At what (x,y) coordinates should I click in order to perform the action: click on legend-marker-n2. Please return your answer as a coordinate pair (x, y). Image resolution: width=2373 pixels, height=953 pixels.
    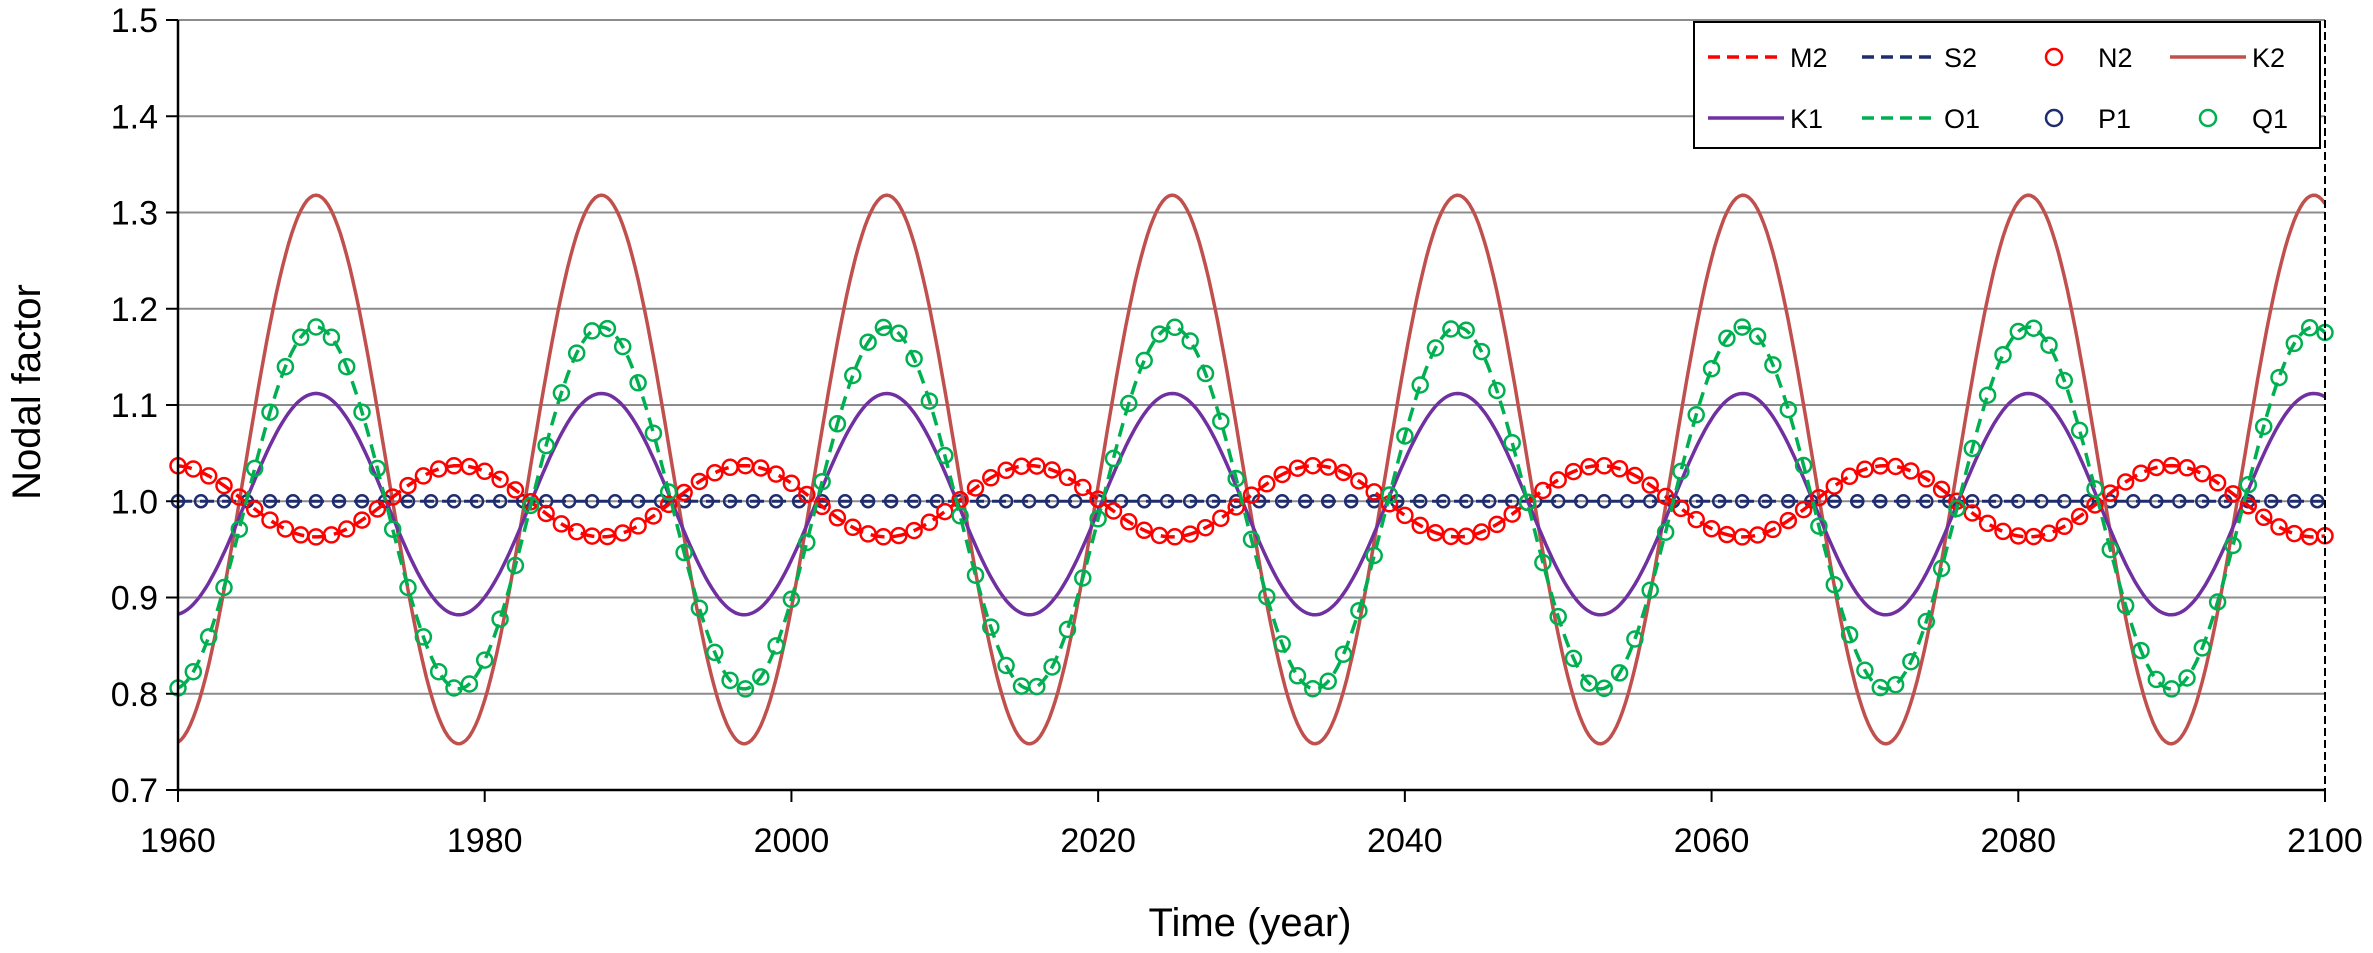
    Looking at the image, I should click on (2054, 57).